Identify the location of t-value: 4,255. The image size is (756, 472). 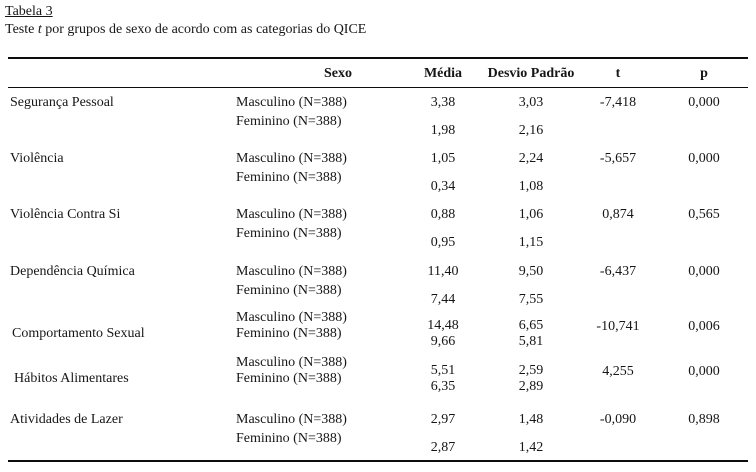
(618, 371).